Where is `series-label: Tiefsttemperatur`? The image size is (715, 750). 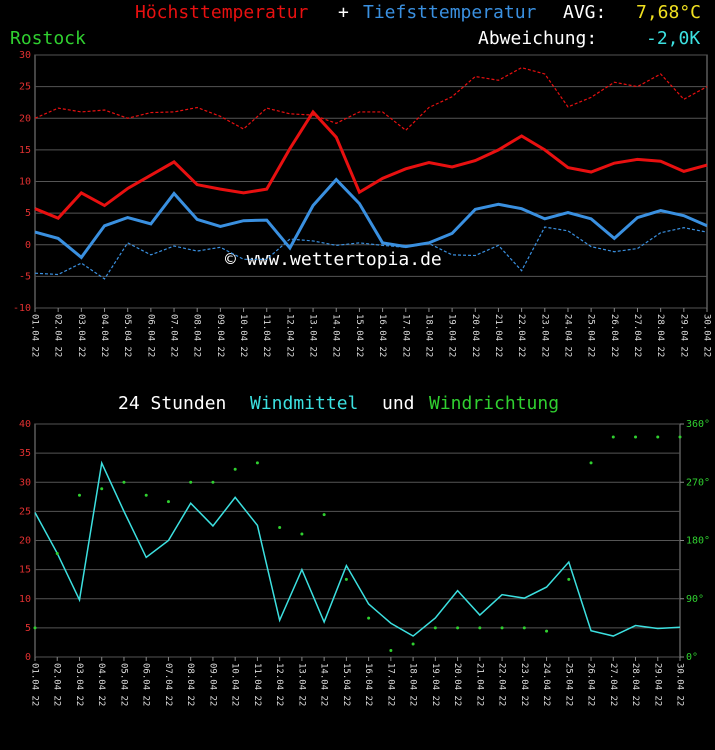
series-label: Tiefsttemperatur is located at coordinates (450, 12).